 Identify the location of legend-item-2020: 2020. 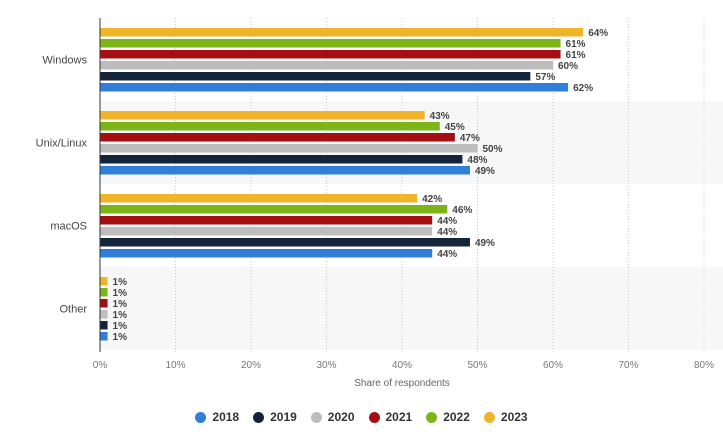
(332, 417).